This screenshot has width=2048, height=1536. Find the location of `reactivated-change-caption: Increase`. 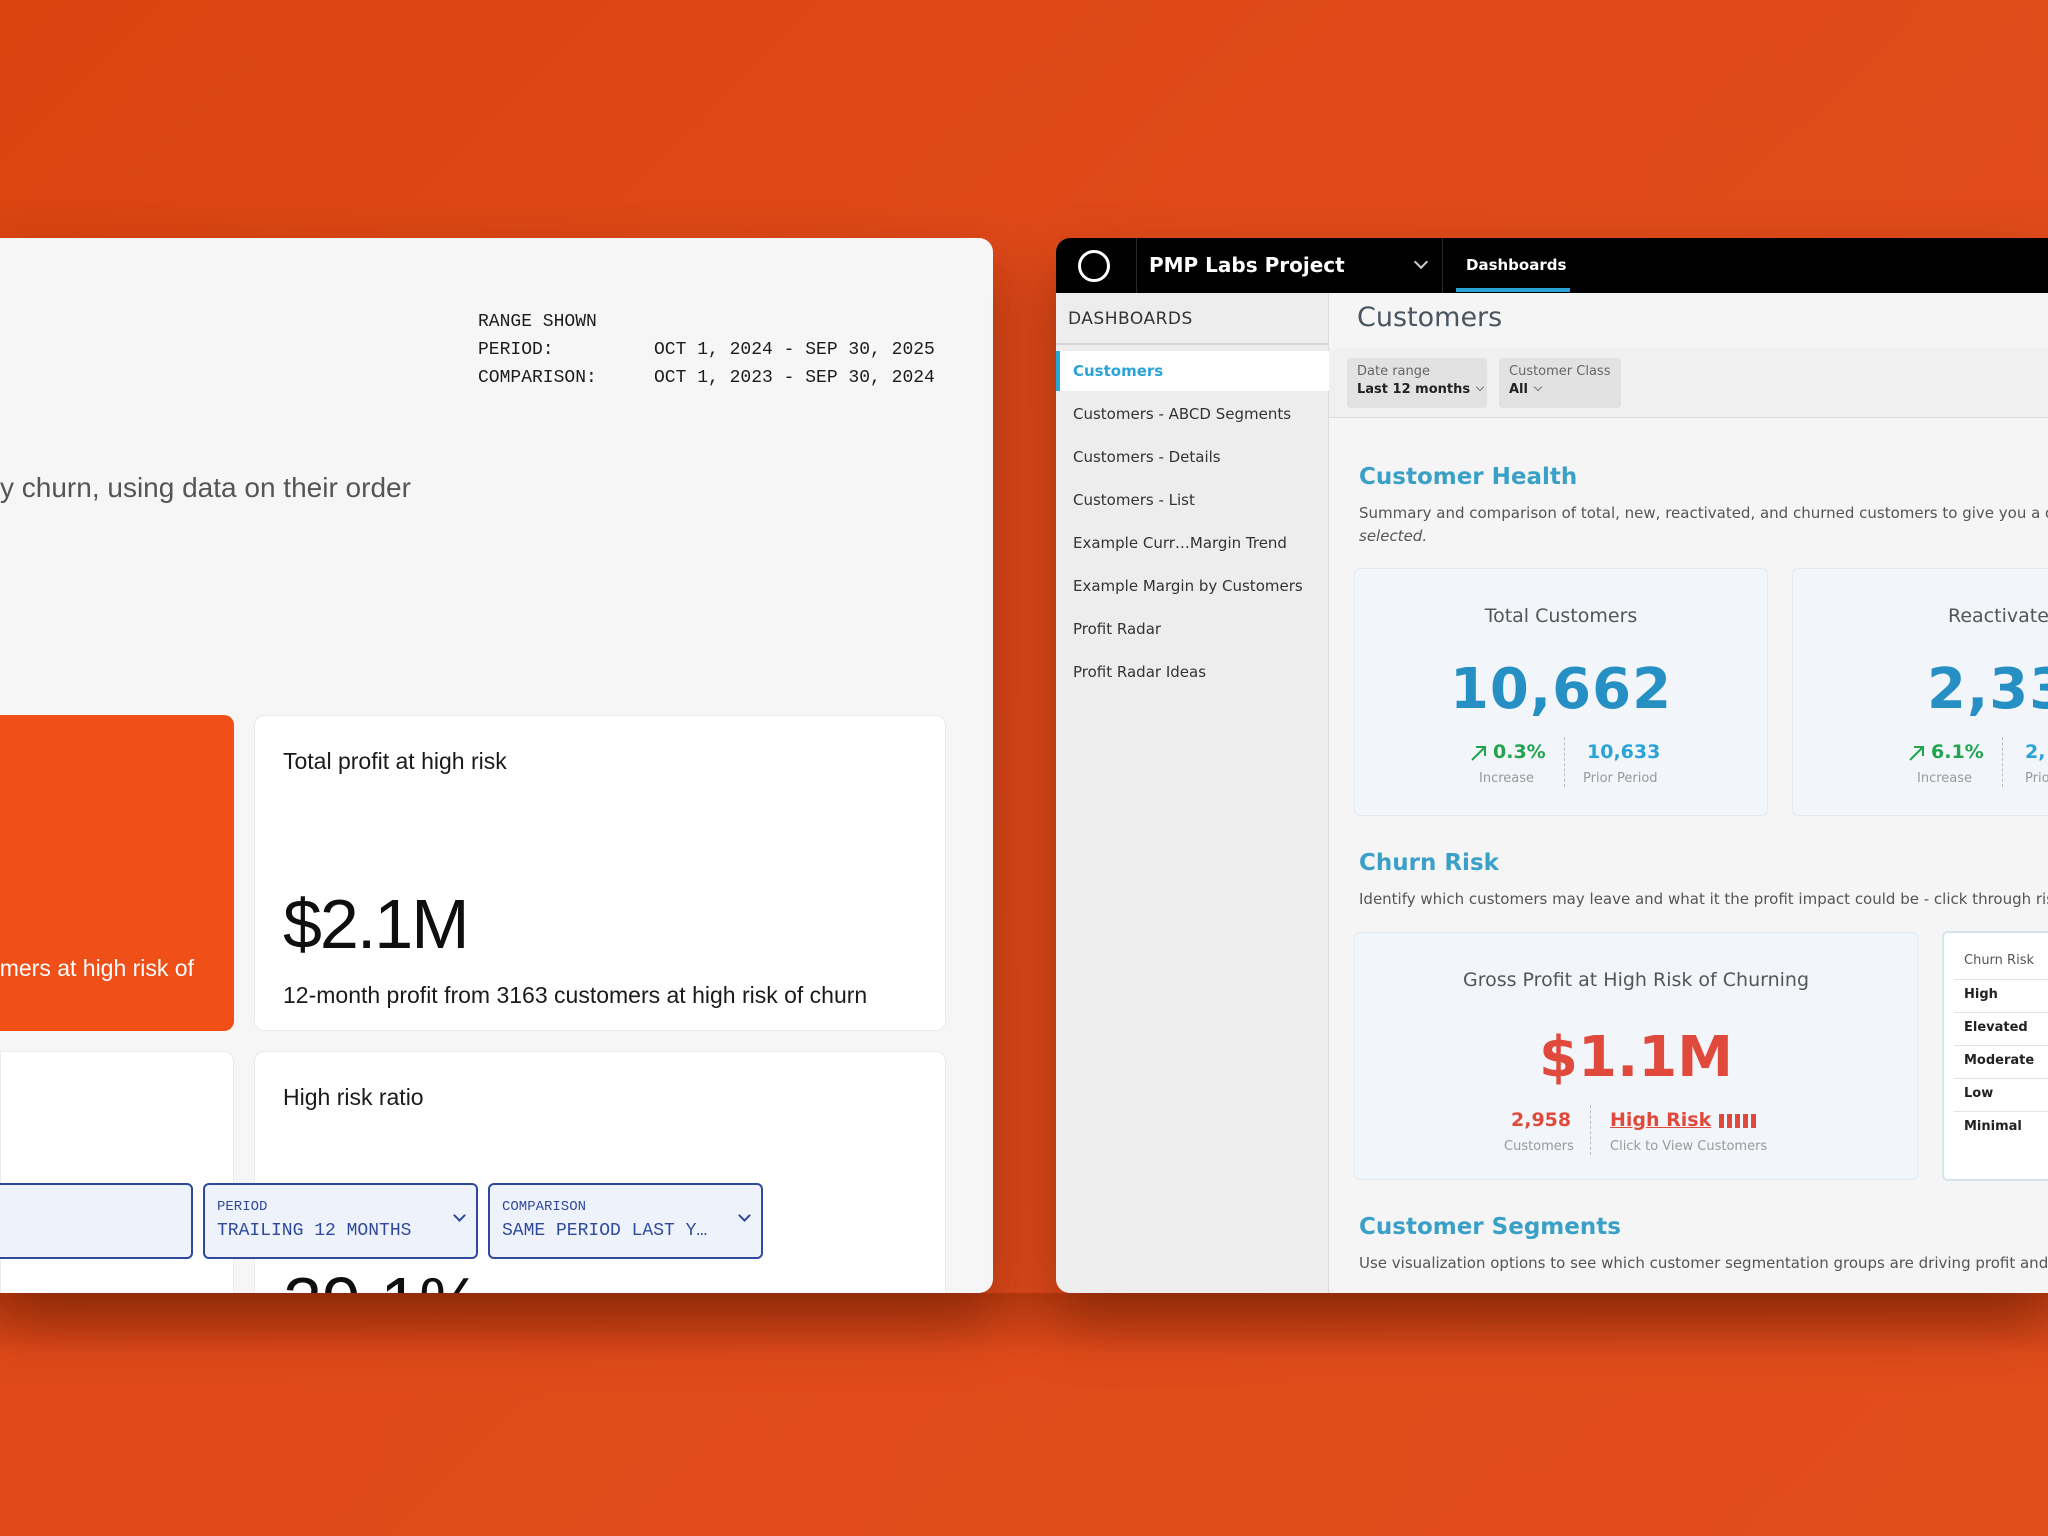

reactivated-change-caption: Increase is located at coordinates (1945, 778).